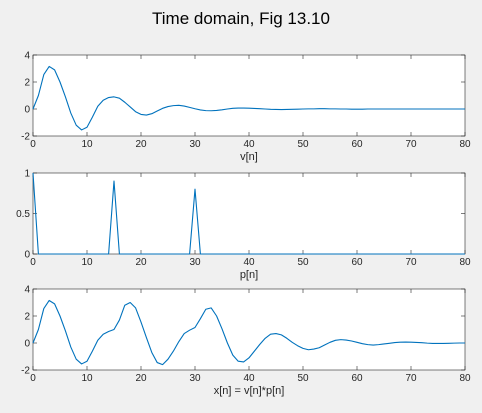 The image size is (482, 413). Describe the element at coordinates (249, 275) in the screenshot. I see `x-axis-label: p[n]` at that location.